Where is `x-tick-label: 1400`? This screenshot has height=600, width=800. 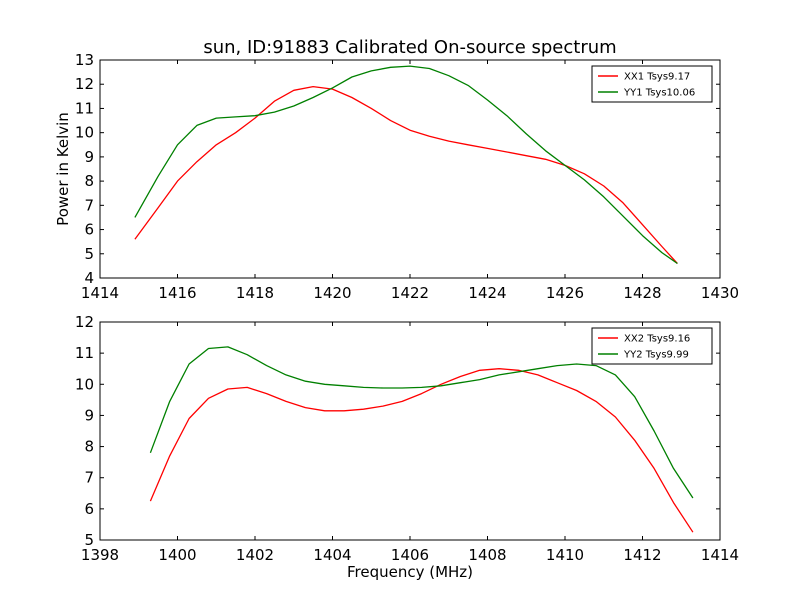 x-tick-label: 1400 is located at coordinates (177, 555).